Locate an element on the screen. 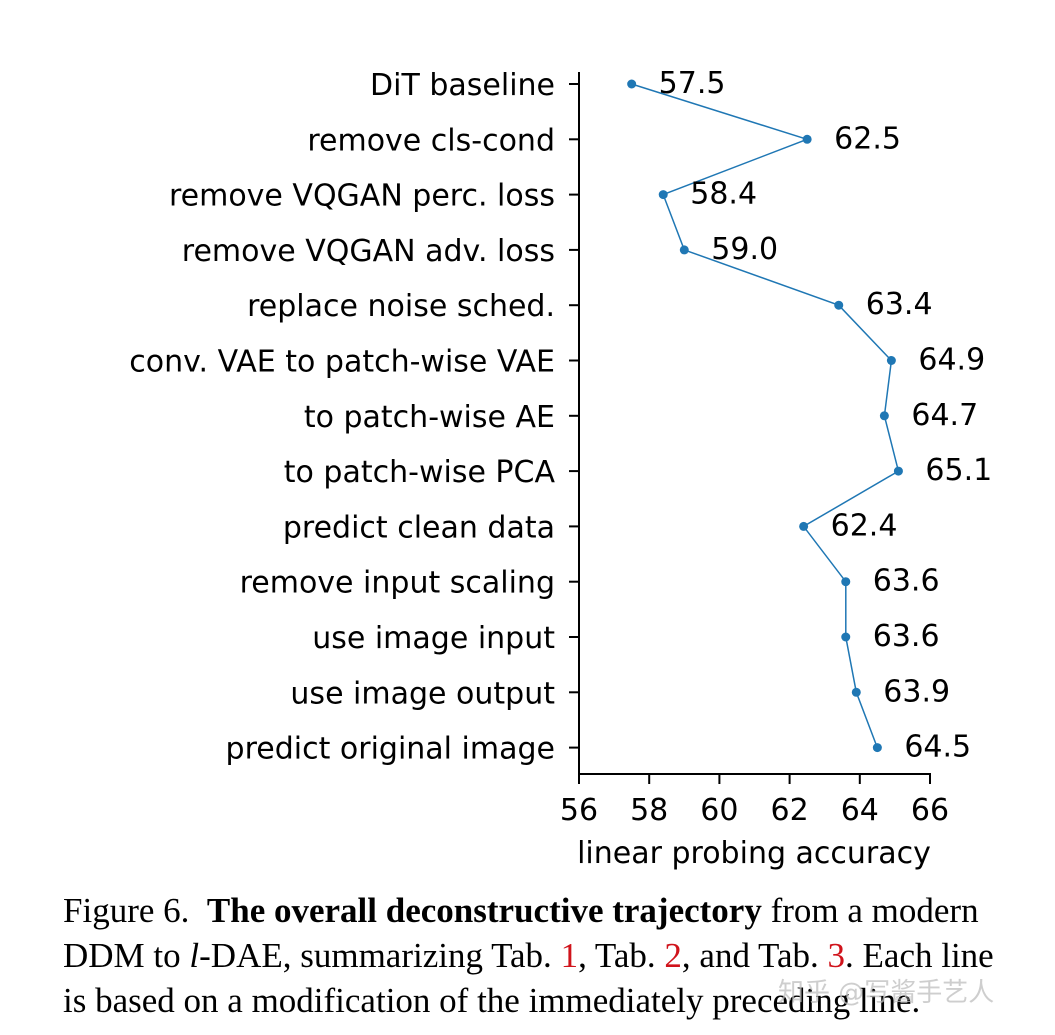 This screenshot has height=1035, width=1055. data-label: 64.9 is located at coordinates (951, 360).